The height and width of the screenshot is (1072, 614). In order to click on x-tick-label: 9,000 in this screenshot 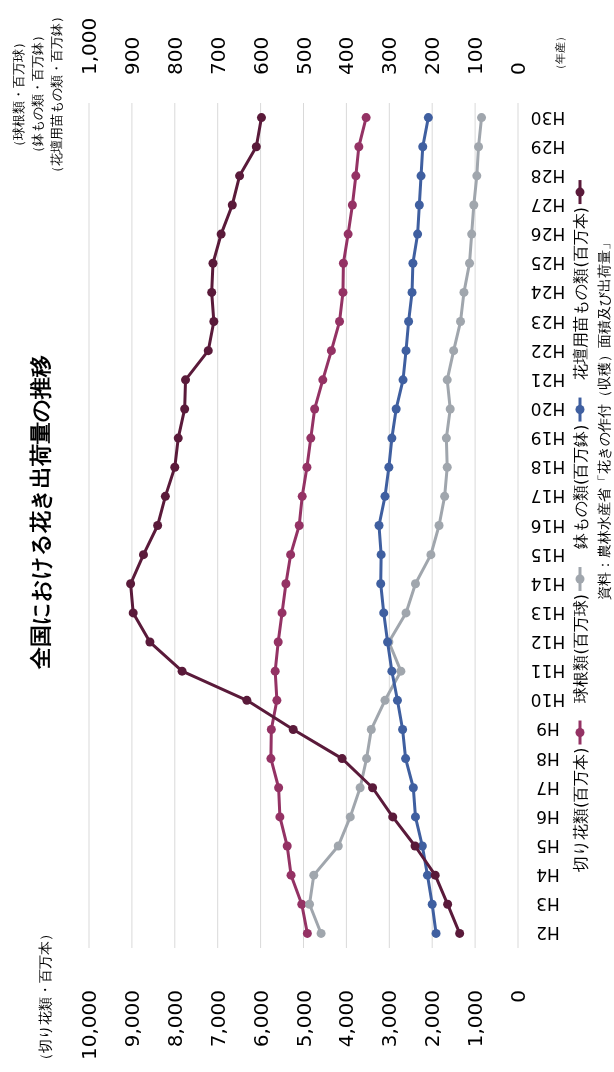, I will do `click(131, 1019)`.